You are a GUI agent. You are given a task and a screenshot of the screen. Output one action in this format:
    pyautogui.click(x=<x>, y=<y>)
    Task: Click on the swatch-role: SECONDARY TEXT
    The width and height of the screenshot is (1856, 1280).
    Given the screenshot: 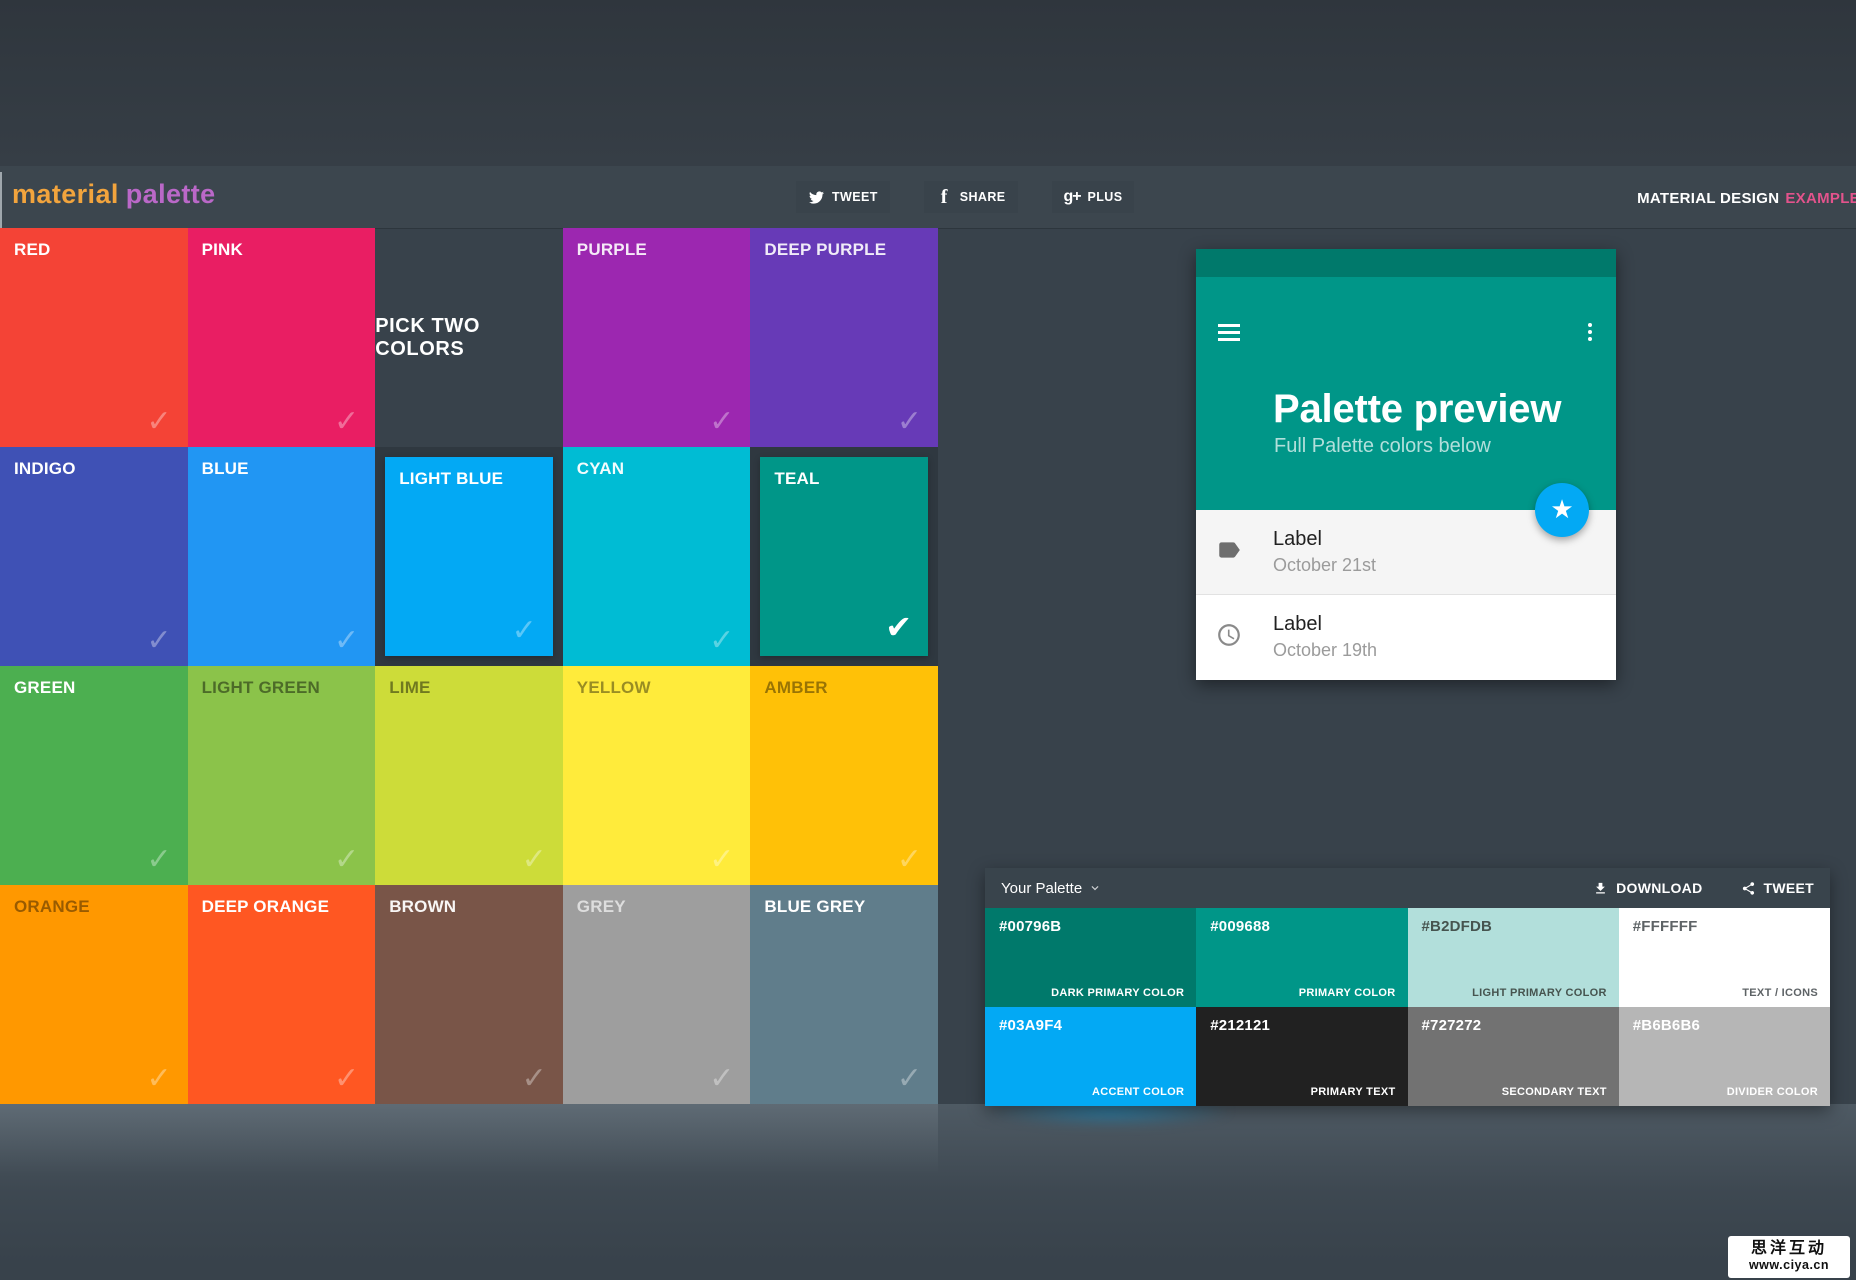 What is the action you would take?
    pyautogui.click(x=1554, y=1092)
    